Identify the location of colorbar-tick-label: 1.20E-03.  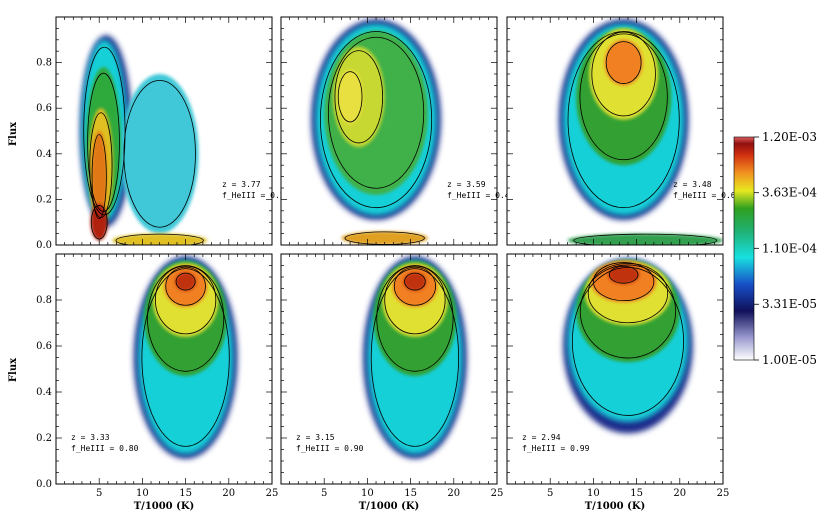
(789, 137).